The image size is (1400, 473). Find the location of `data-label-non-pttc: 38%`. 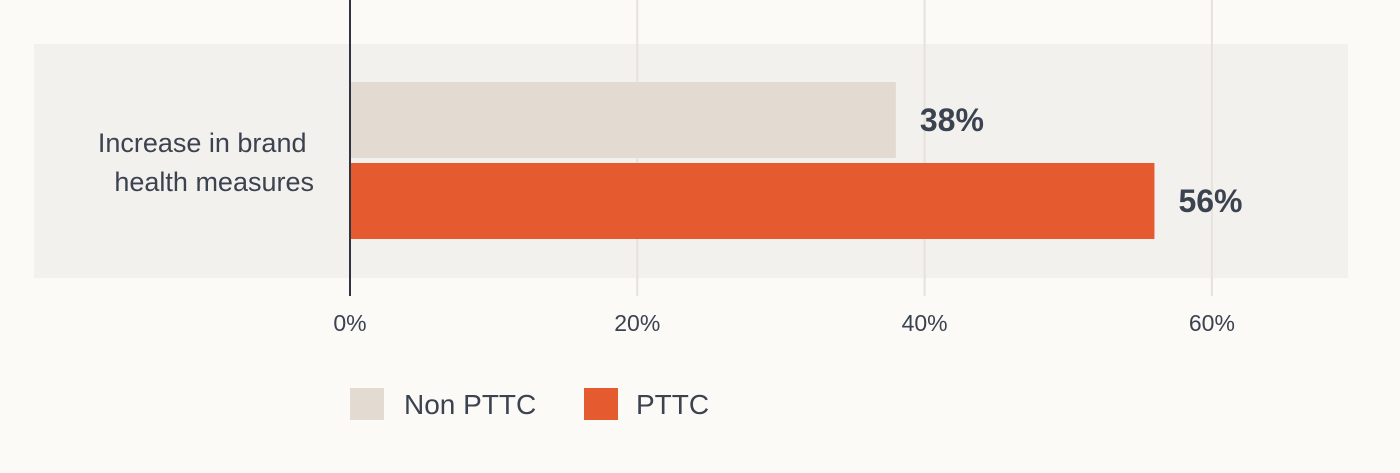

data-label-non-pttc: 38% is located at coordinates (952, 120).